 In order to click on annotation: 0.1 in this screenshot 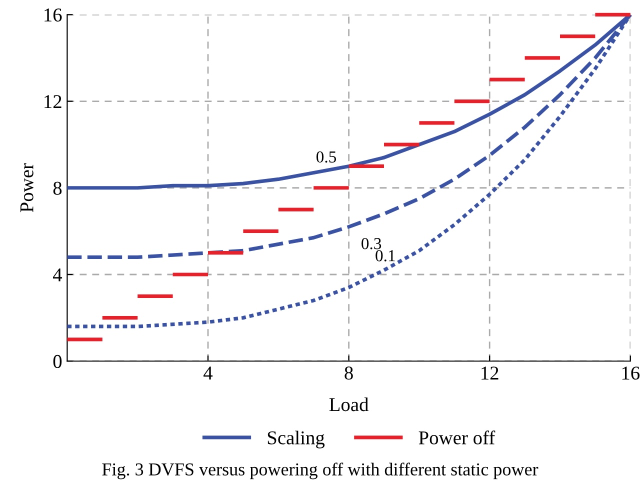, I will do `click(385, 256)`.